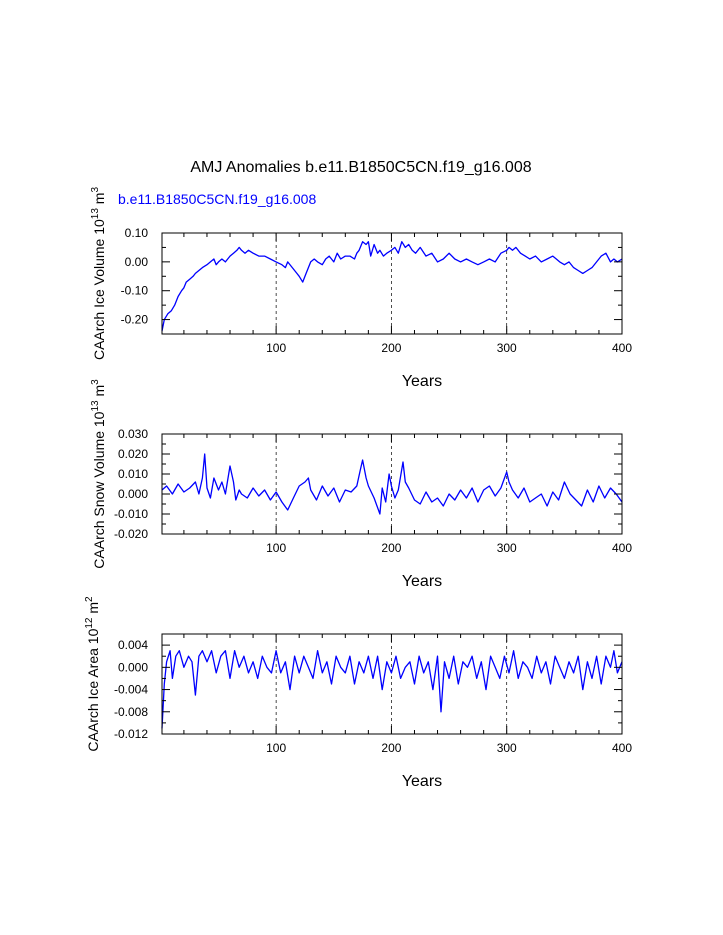 This screenshot has height=935, width=723. What do you see at coordinates (137, 233) in the screenshot?
I see `y-tick-label: 0.10` at bounding box center [137, 233].